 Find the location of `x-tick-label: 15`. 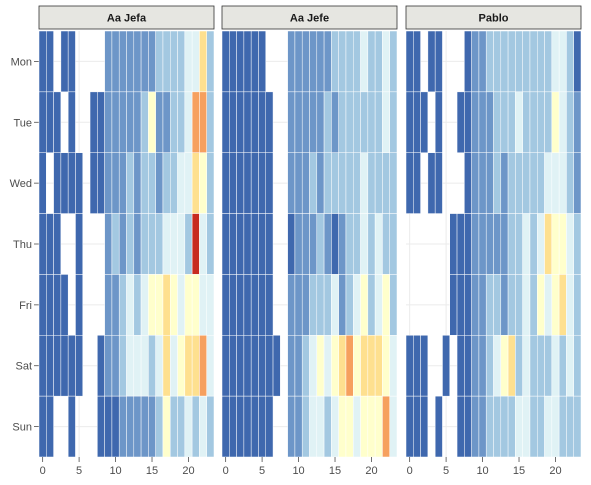

x-tick-label: 15 is located at coordinates (519, 471).